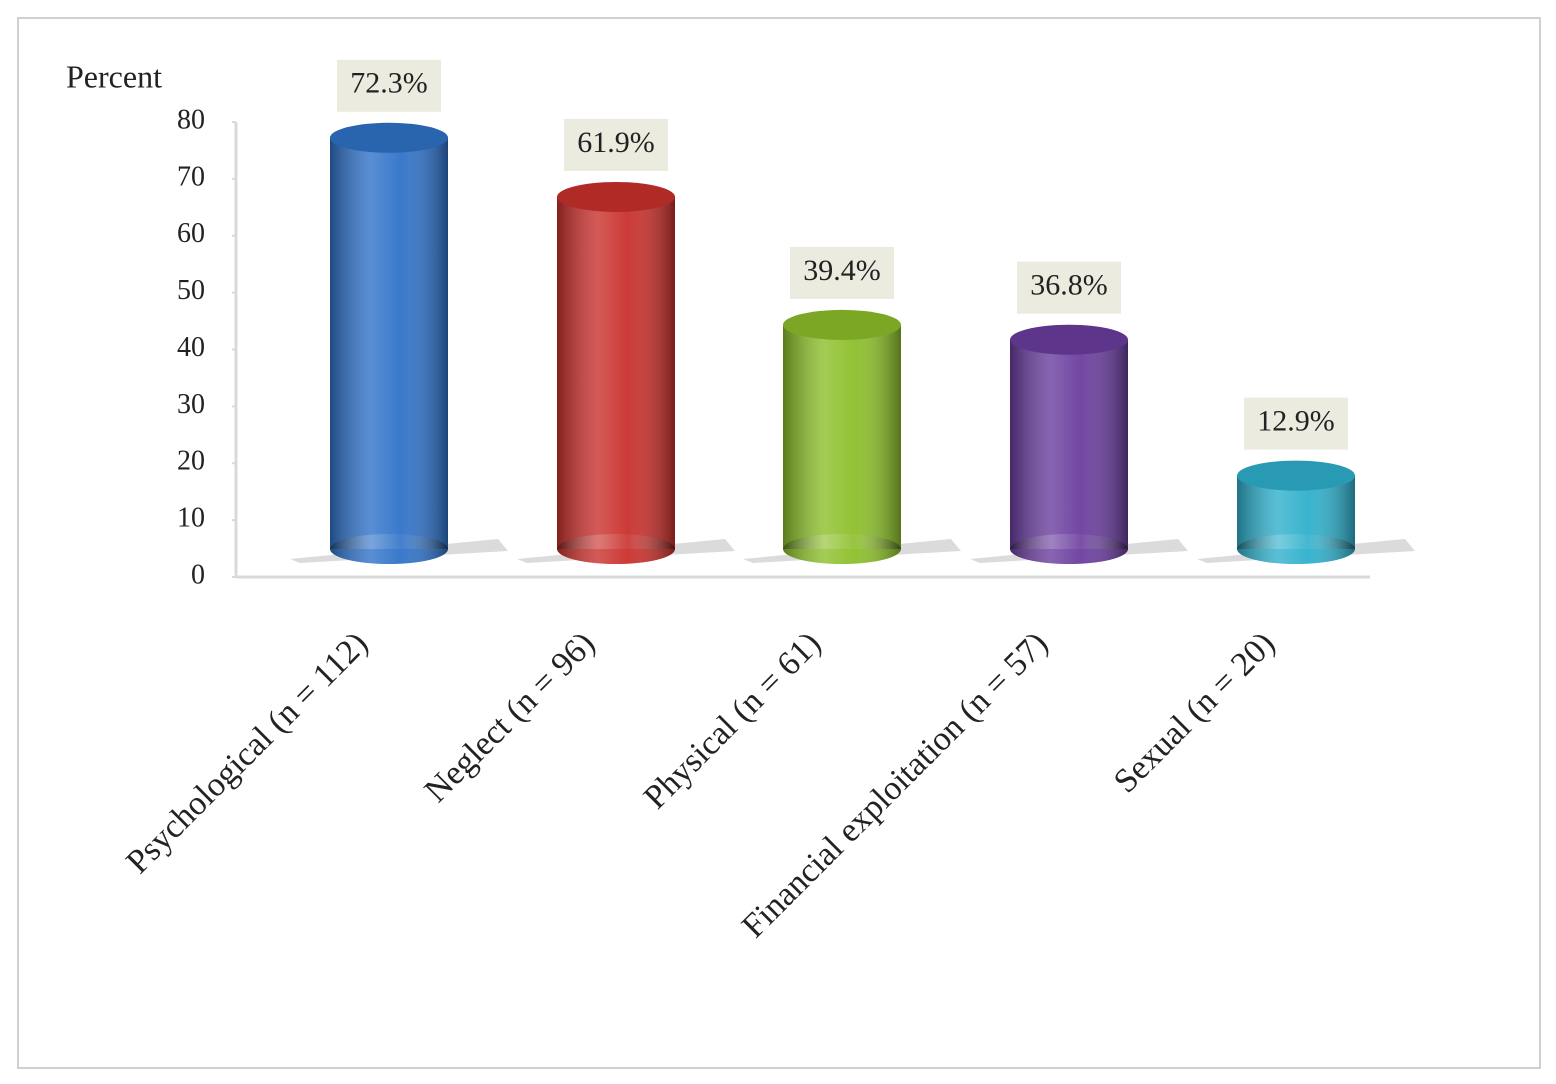  I want to click on y-axis-title: Percent, so click(114, 76).